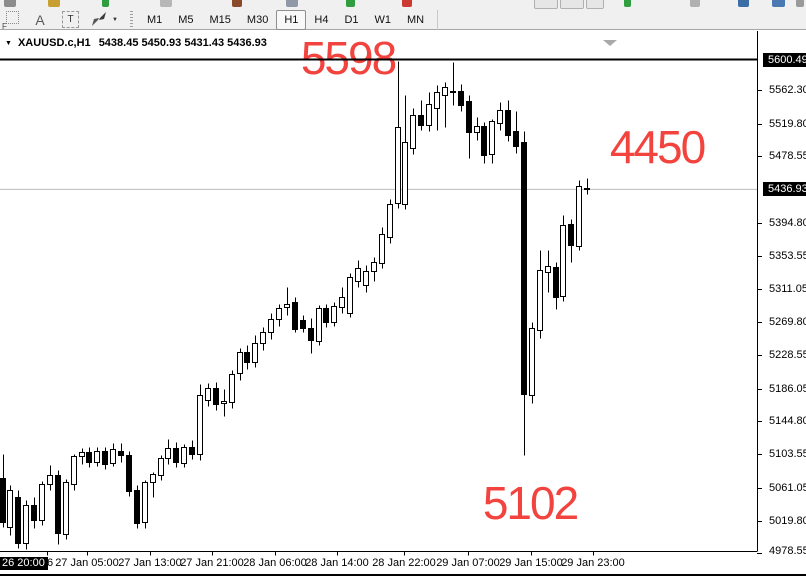 The width and height of the screenshot is (806, 580). I want to click on timeframe-button-m15: M15, so click(220, 19).